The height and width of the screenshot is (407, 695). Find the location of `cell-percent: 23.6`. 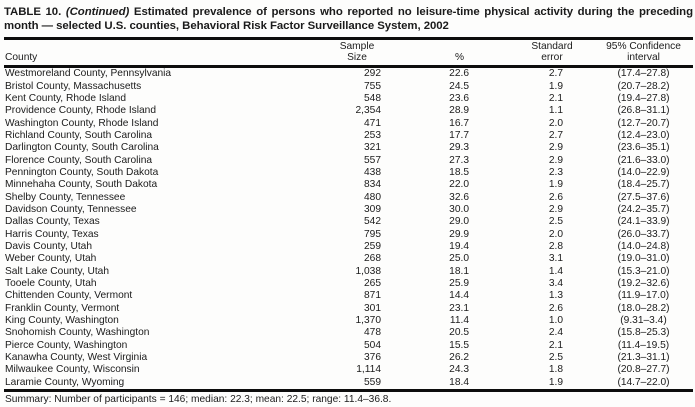

cell-percent: 23.6 is located at coordinates (459, 98).